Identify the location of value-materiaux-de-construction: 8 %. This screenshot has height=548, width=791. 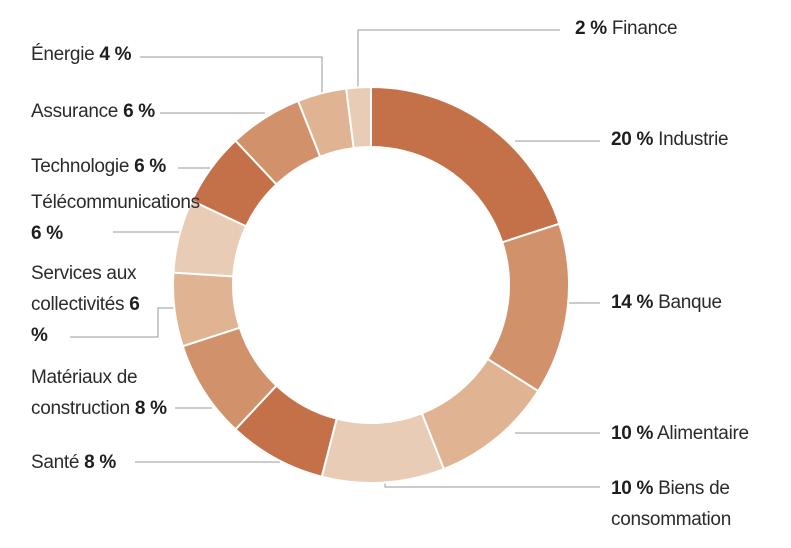
(150, 408).